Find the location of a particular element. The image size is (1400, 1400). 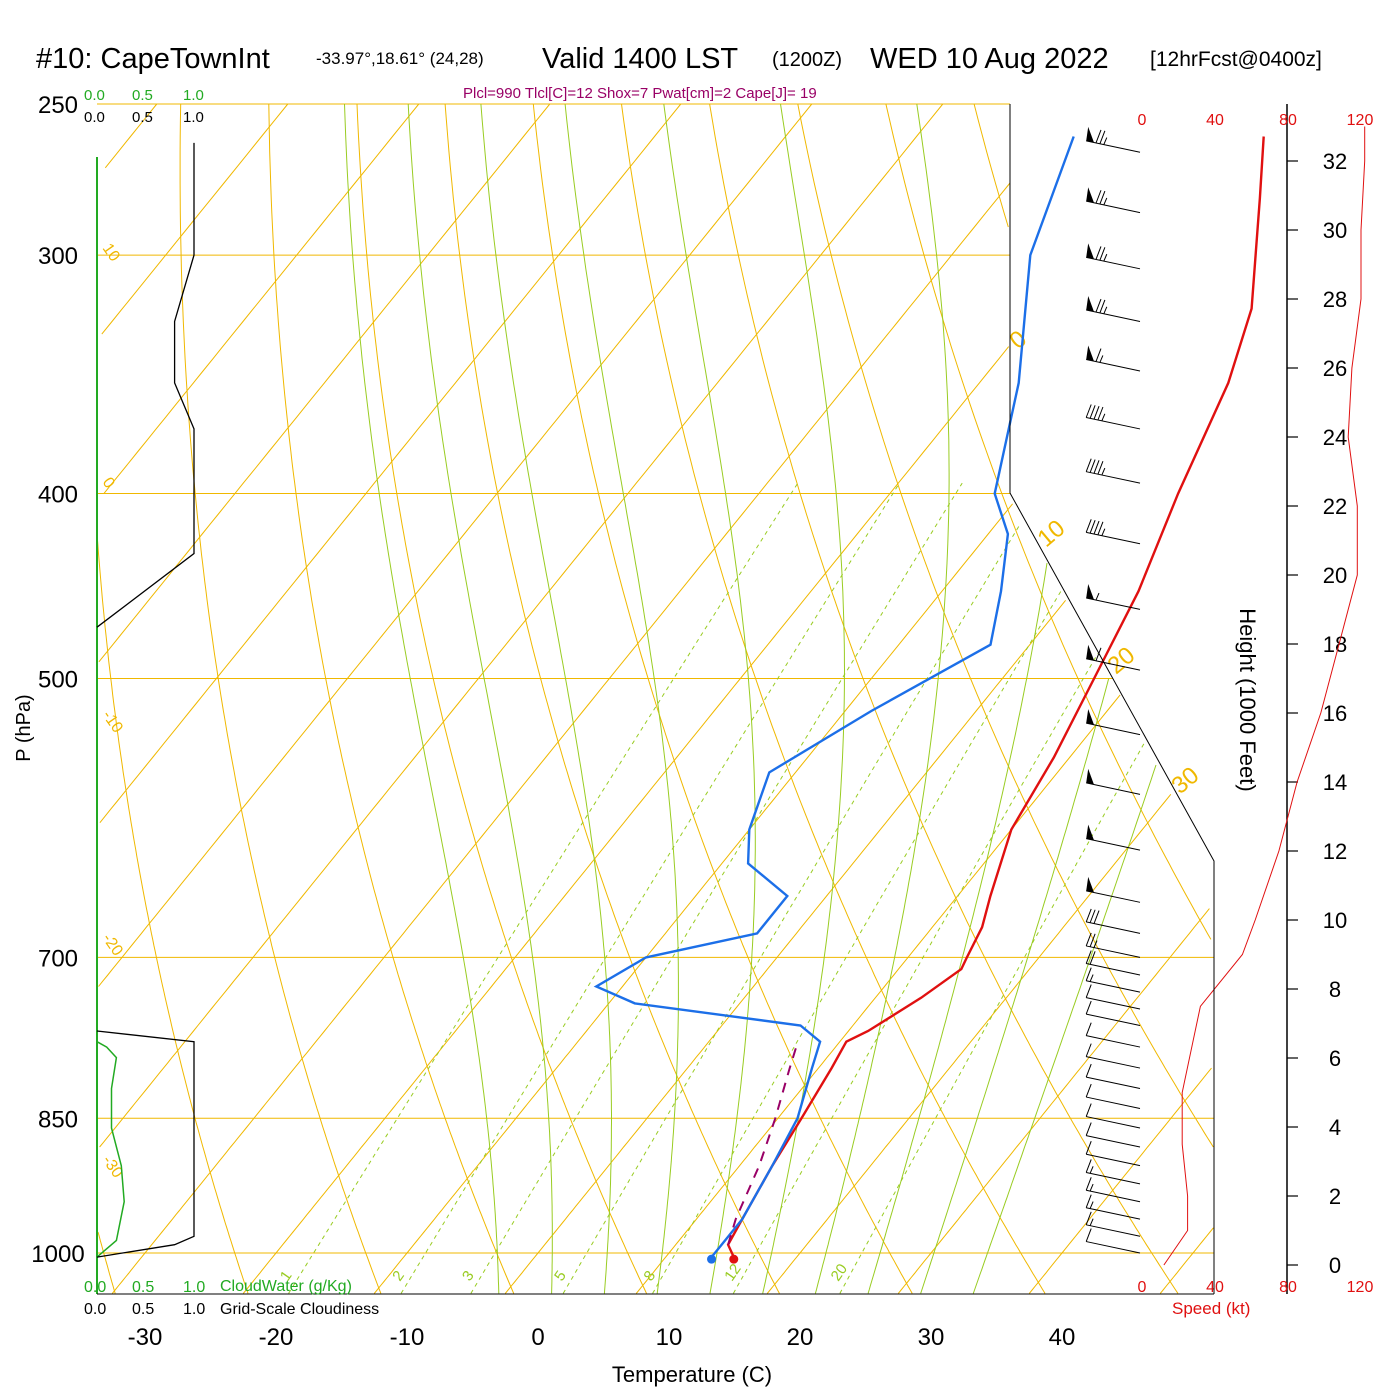

height-tick-label: 26 is located at coordinates (1335, 368).